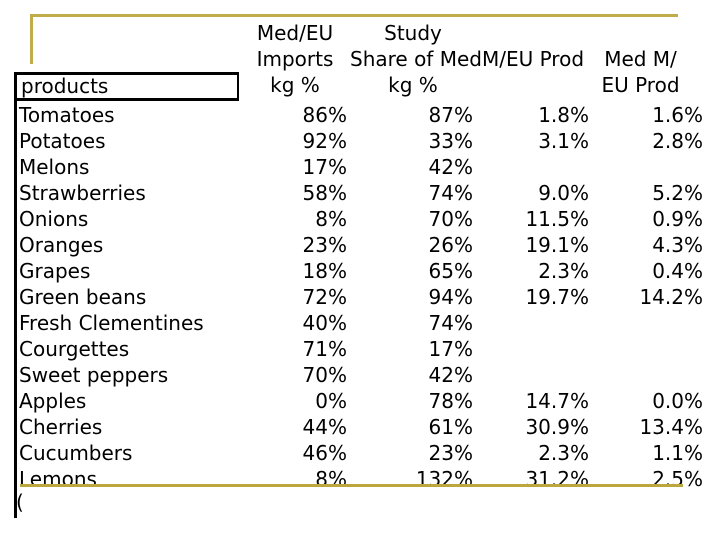 This screenshot has height=540, width=720. I want to click on value-cell: 92%, so click(324, 141).